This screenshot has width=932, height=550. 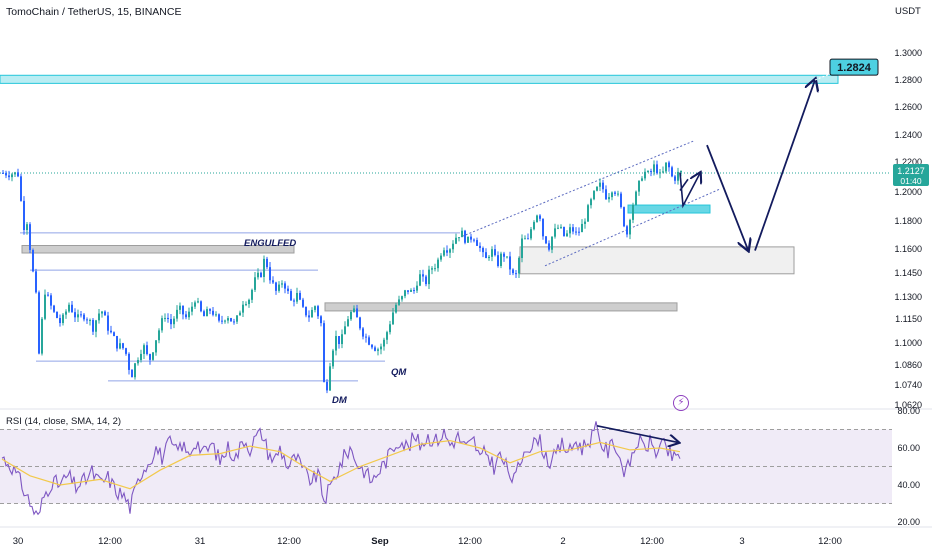 I want to click on currency-label: USDT, so click(x=908, y=11).